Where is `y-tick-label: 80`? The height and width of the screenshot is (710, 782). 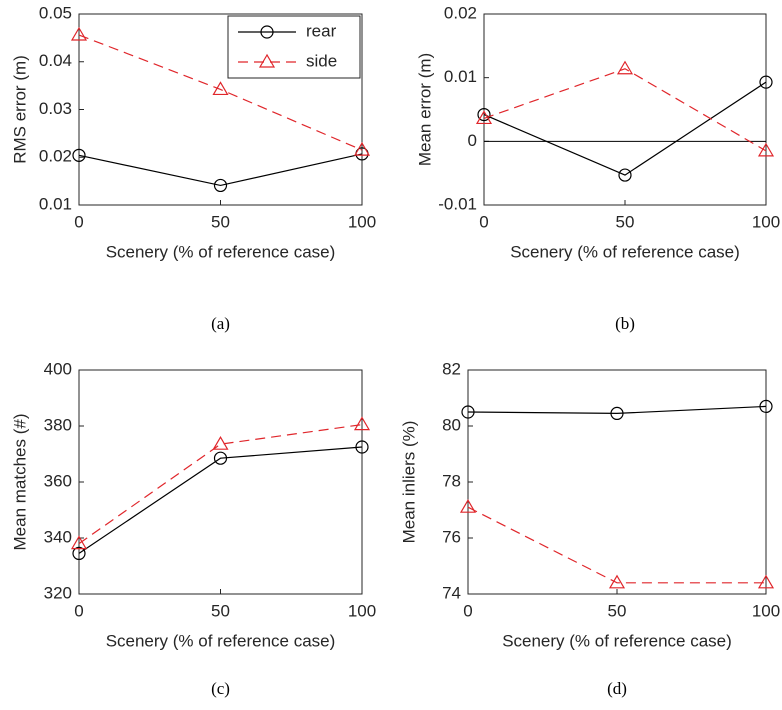
y-tick-label: 80 is located at coordinates (451, 424).